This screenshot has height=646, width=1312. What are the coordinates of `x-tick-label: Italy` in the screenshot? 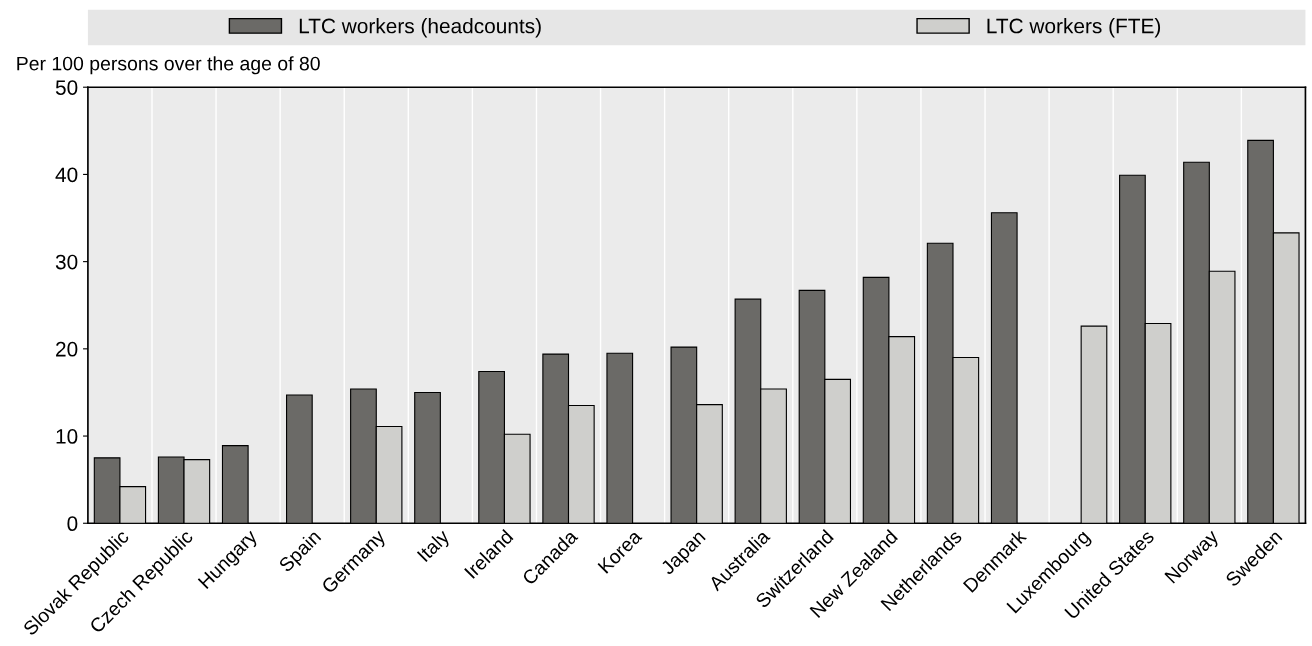 It's located at (435, 546).